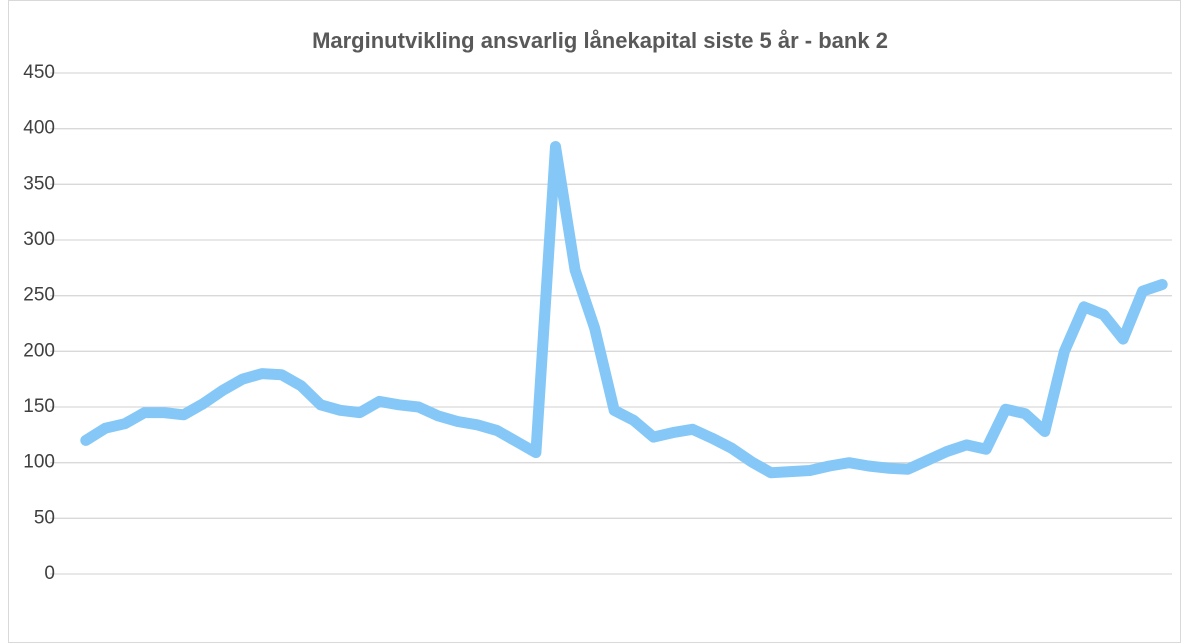 The width and height of the screenshot is (1189, 644). Describe the element at coordinates (39, 183) in the screenshot. I see `y-tick-label: 350` at that location.